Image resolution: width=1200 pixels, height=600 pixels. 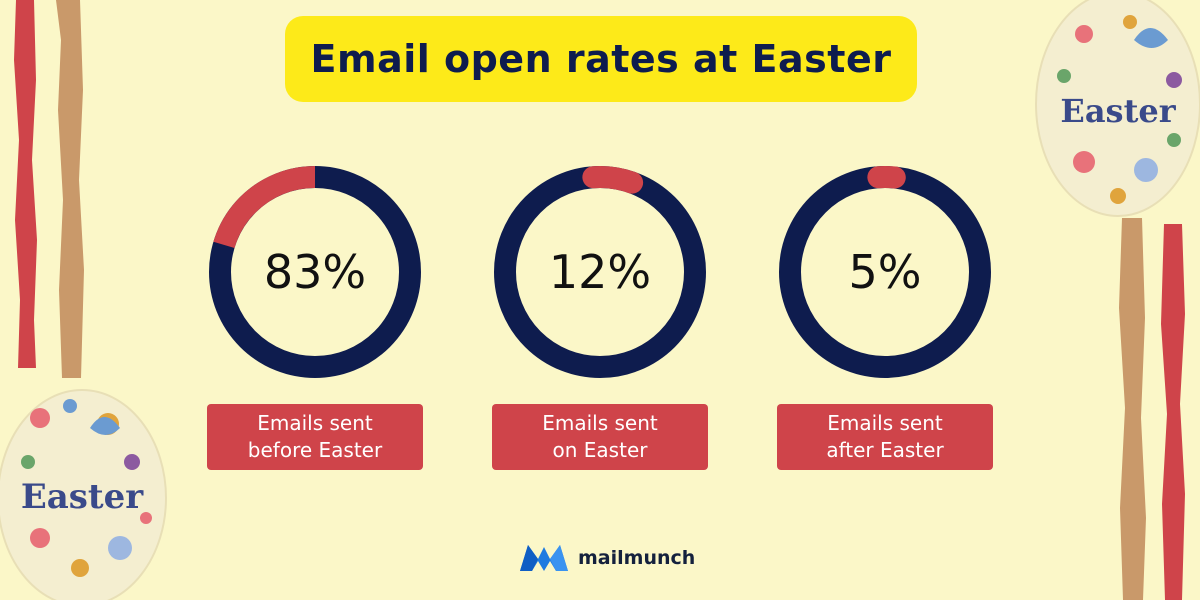 What do you see at coordinates (82, 497) in the screenshot?
I see `left-egg-text: Easter` at bounding box center [82, 497].